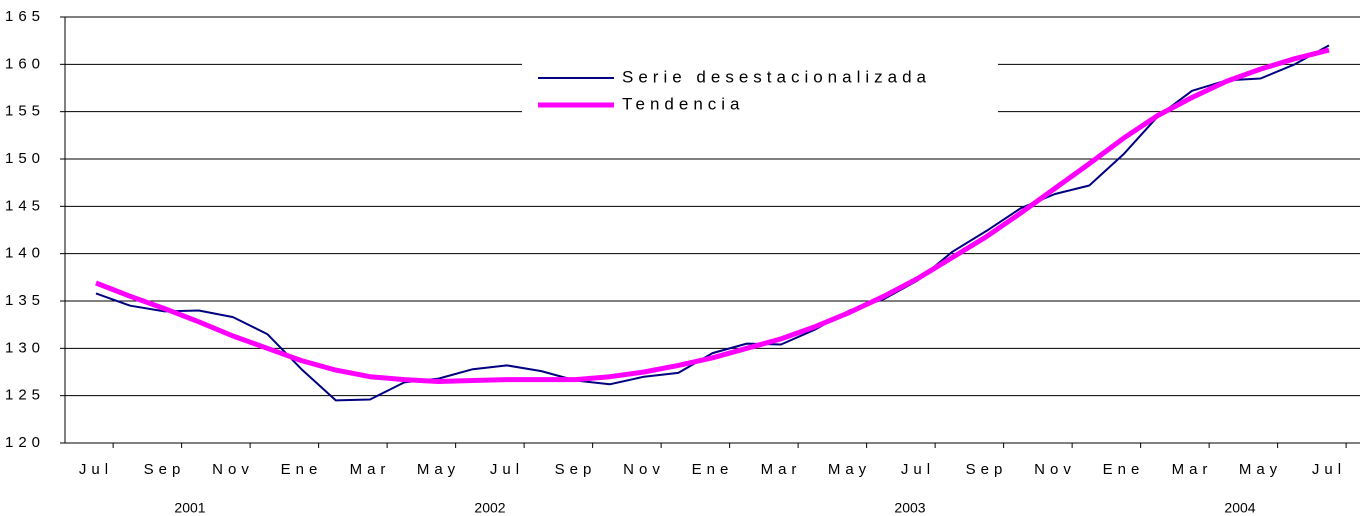  Describe the element at coordinates (25, 205) in the screenshot. I see `y-tick-label: 145` at that location.